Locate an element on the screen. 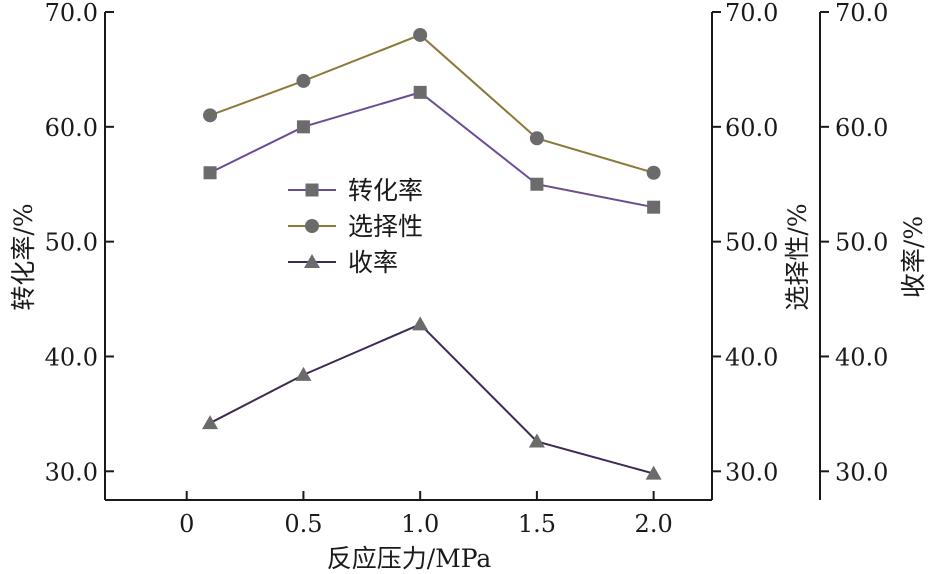 The height and width of the screenshot is (574, 932). y-axis-title-left: 转化率/% is located at coordinates (23, 256).